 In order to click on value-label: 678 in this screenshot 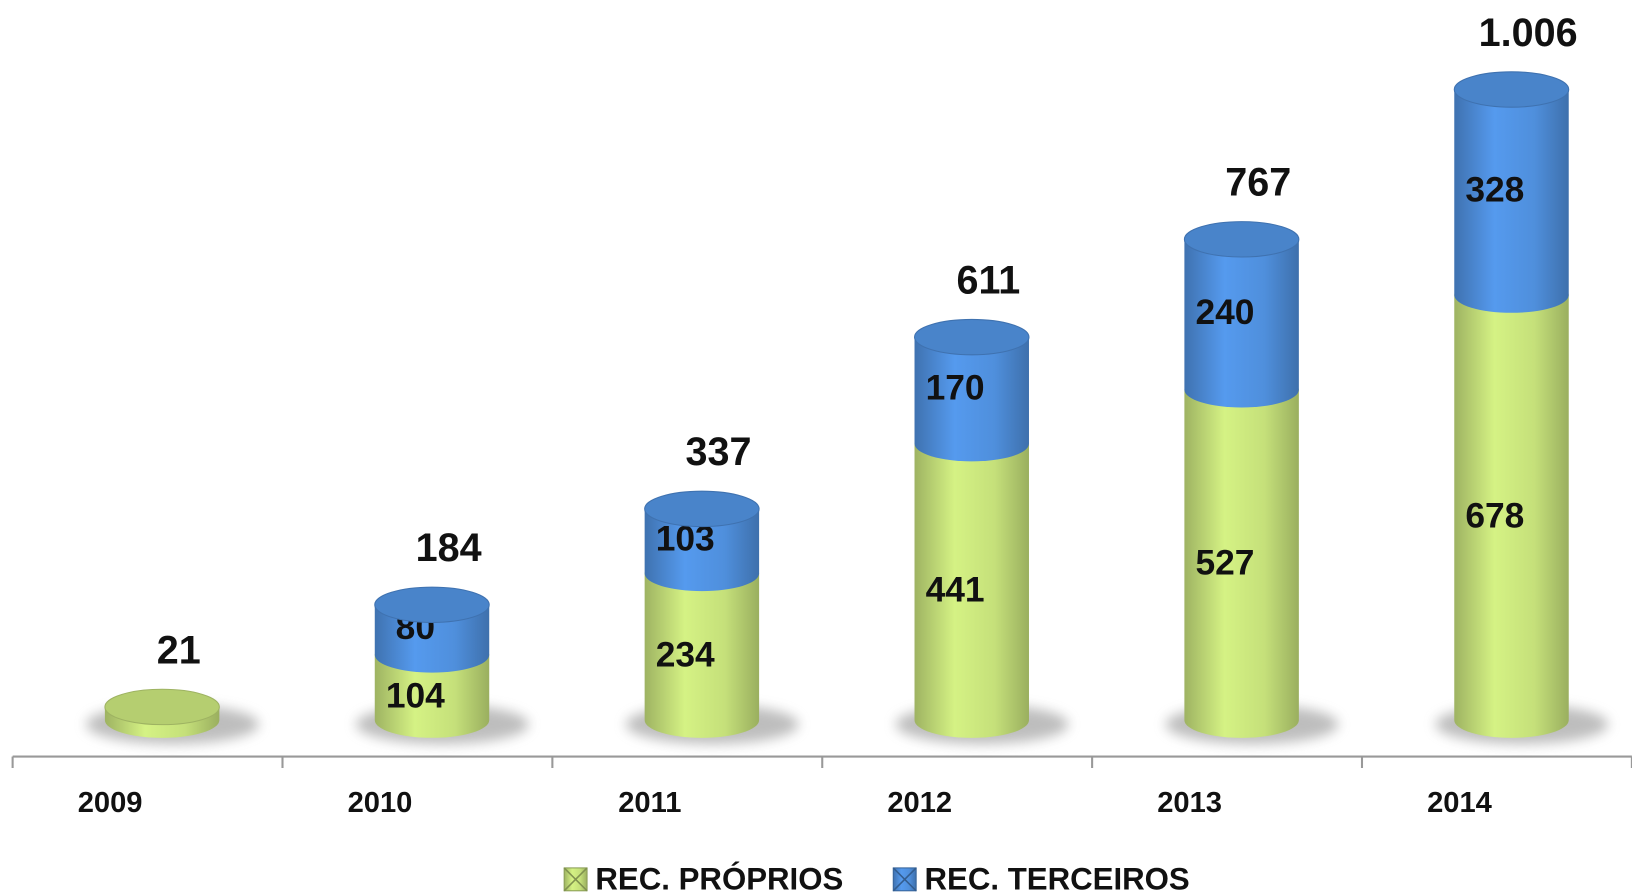, I will do `click(1494, 515)`.